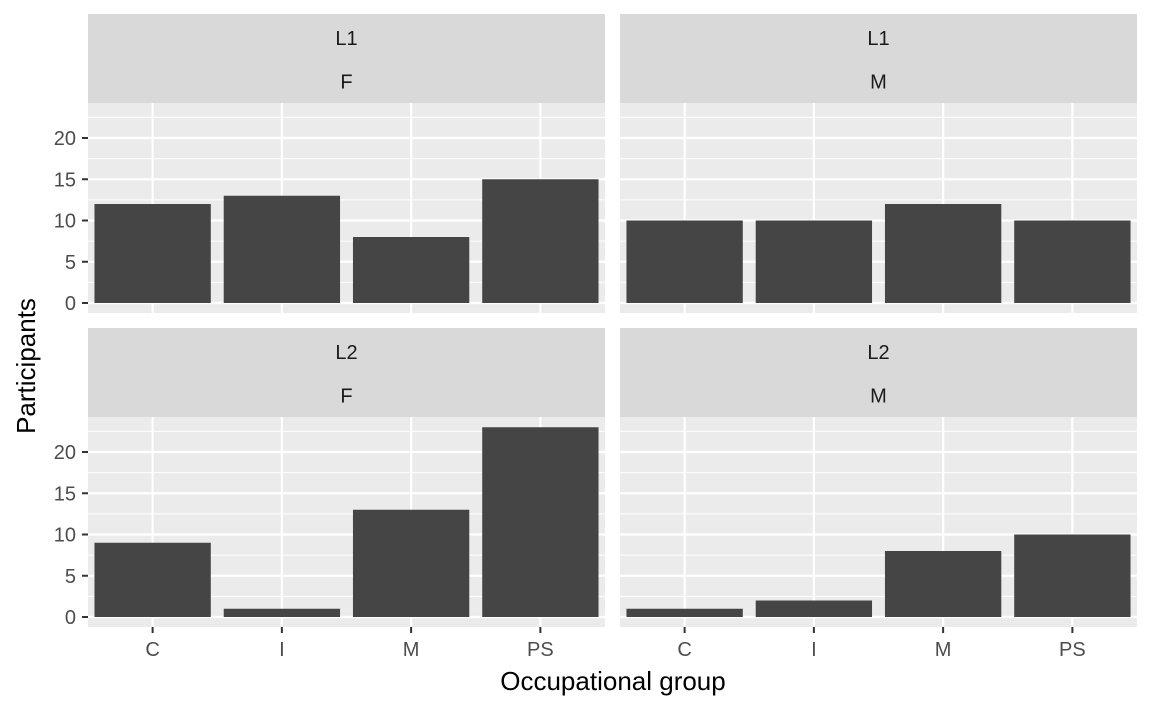 Image resolution: width=1152 pixels, height=711 pixels. What do you see at coordinates (411, 650) in the screenshot?
I see `x-tick-label-f-M: M` at bounding box center [411, 650].